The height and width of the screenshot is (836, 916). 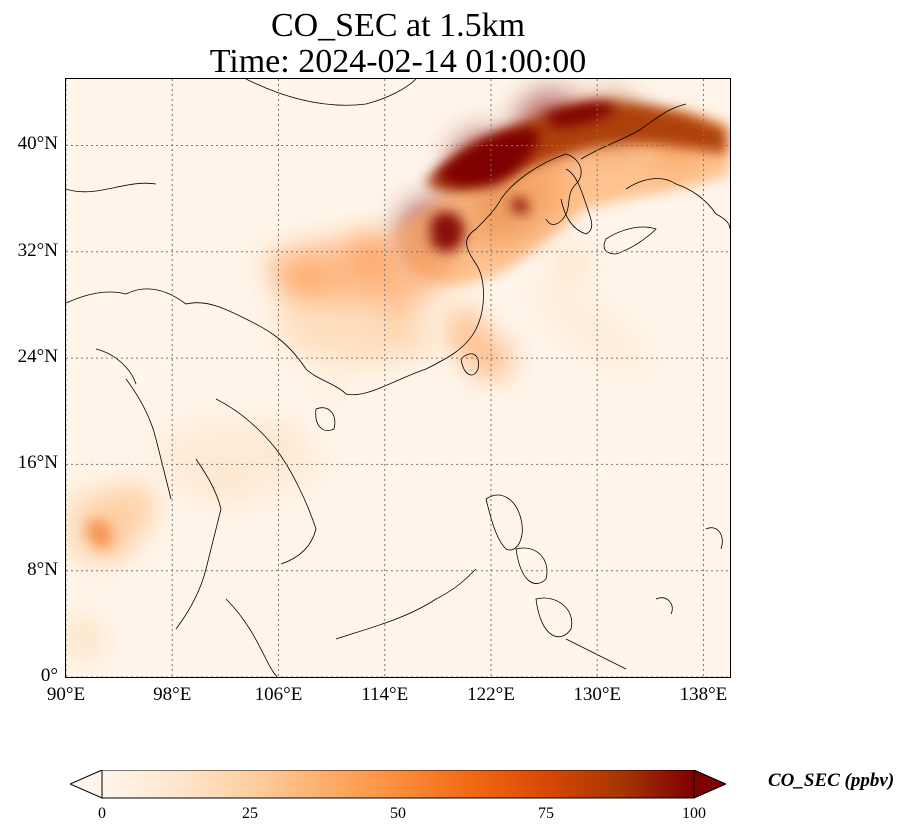 What do you see at coordinates (597, 694) in the screenshot?
I see `lon-tick-label-5: 130°E` at bounding box center [597, 694].